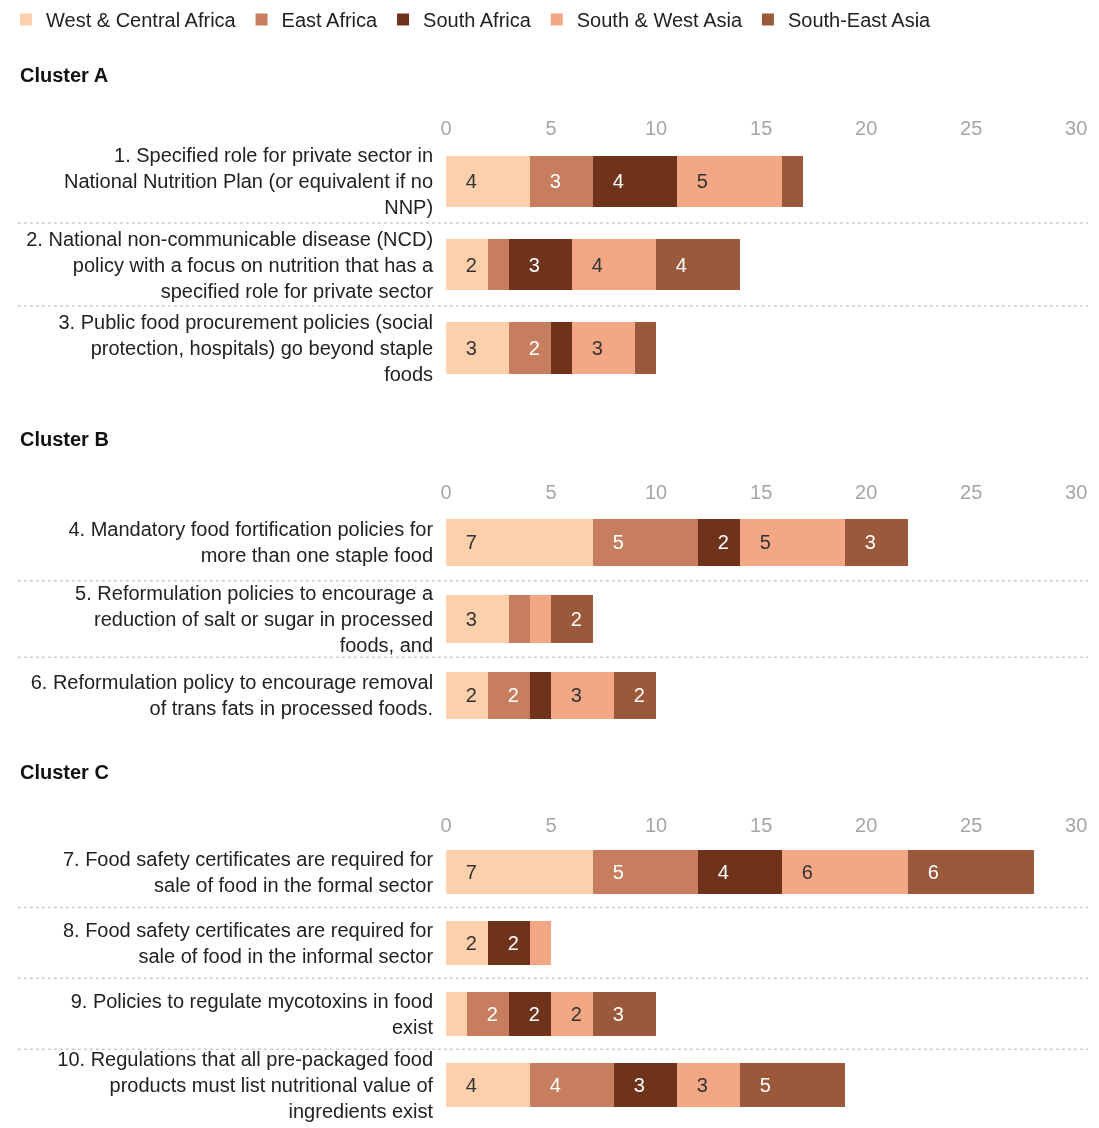 The width and height of the screenshot is (1099, 1128). I want to click on legend-label: East Africa, so click(330, 20).